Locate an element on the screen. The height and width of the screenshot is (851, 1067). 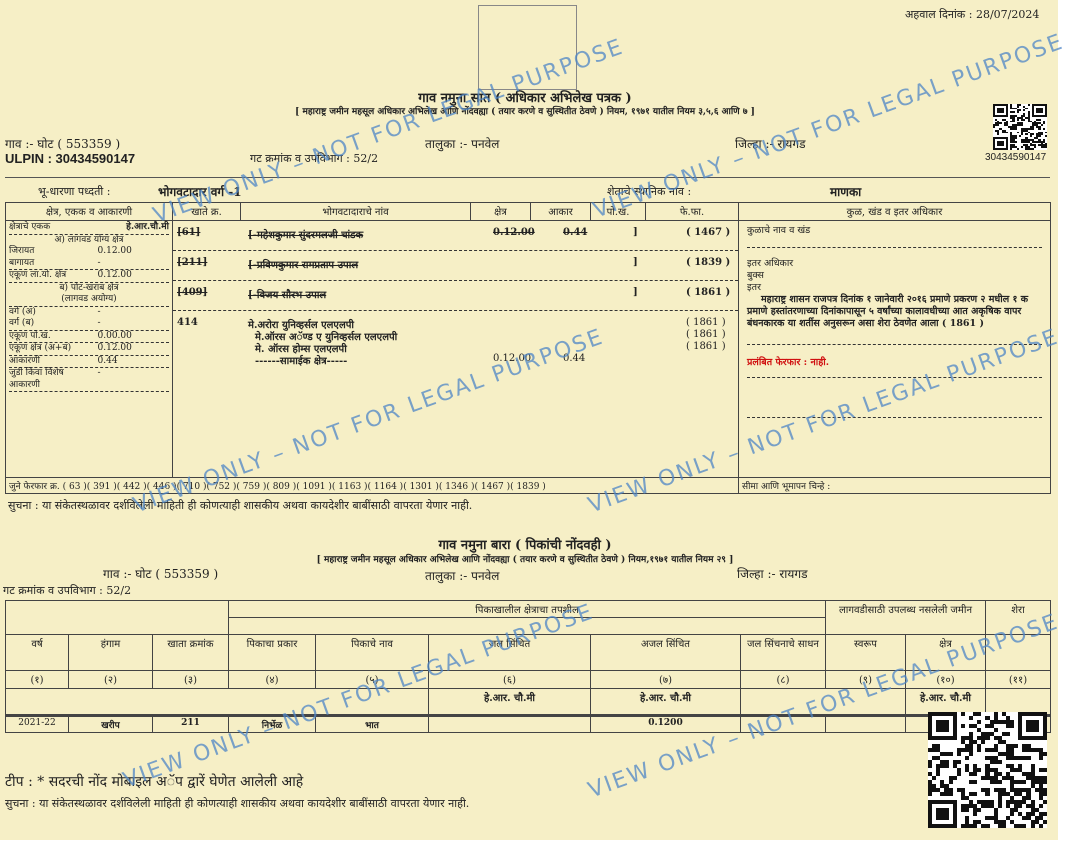
col-number: (७) is located at coordinates (665, 679).